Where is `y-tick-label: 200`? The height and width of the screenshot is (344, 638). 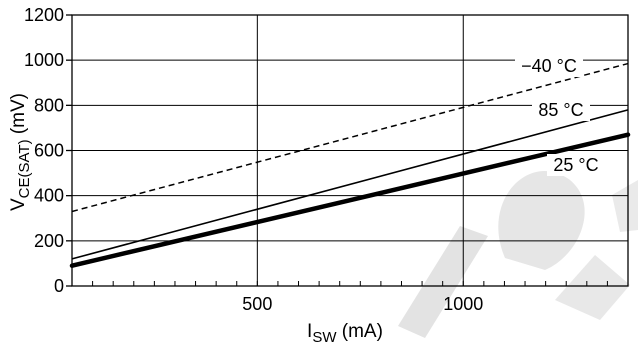 y-tick-label: 200 is located at coordinates (49, 241).